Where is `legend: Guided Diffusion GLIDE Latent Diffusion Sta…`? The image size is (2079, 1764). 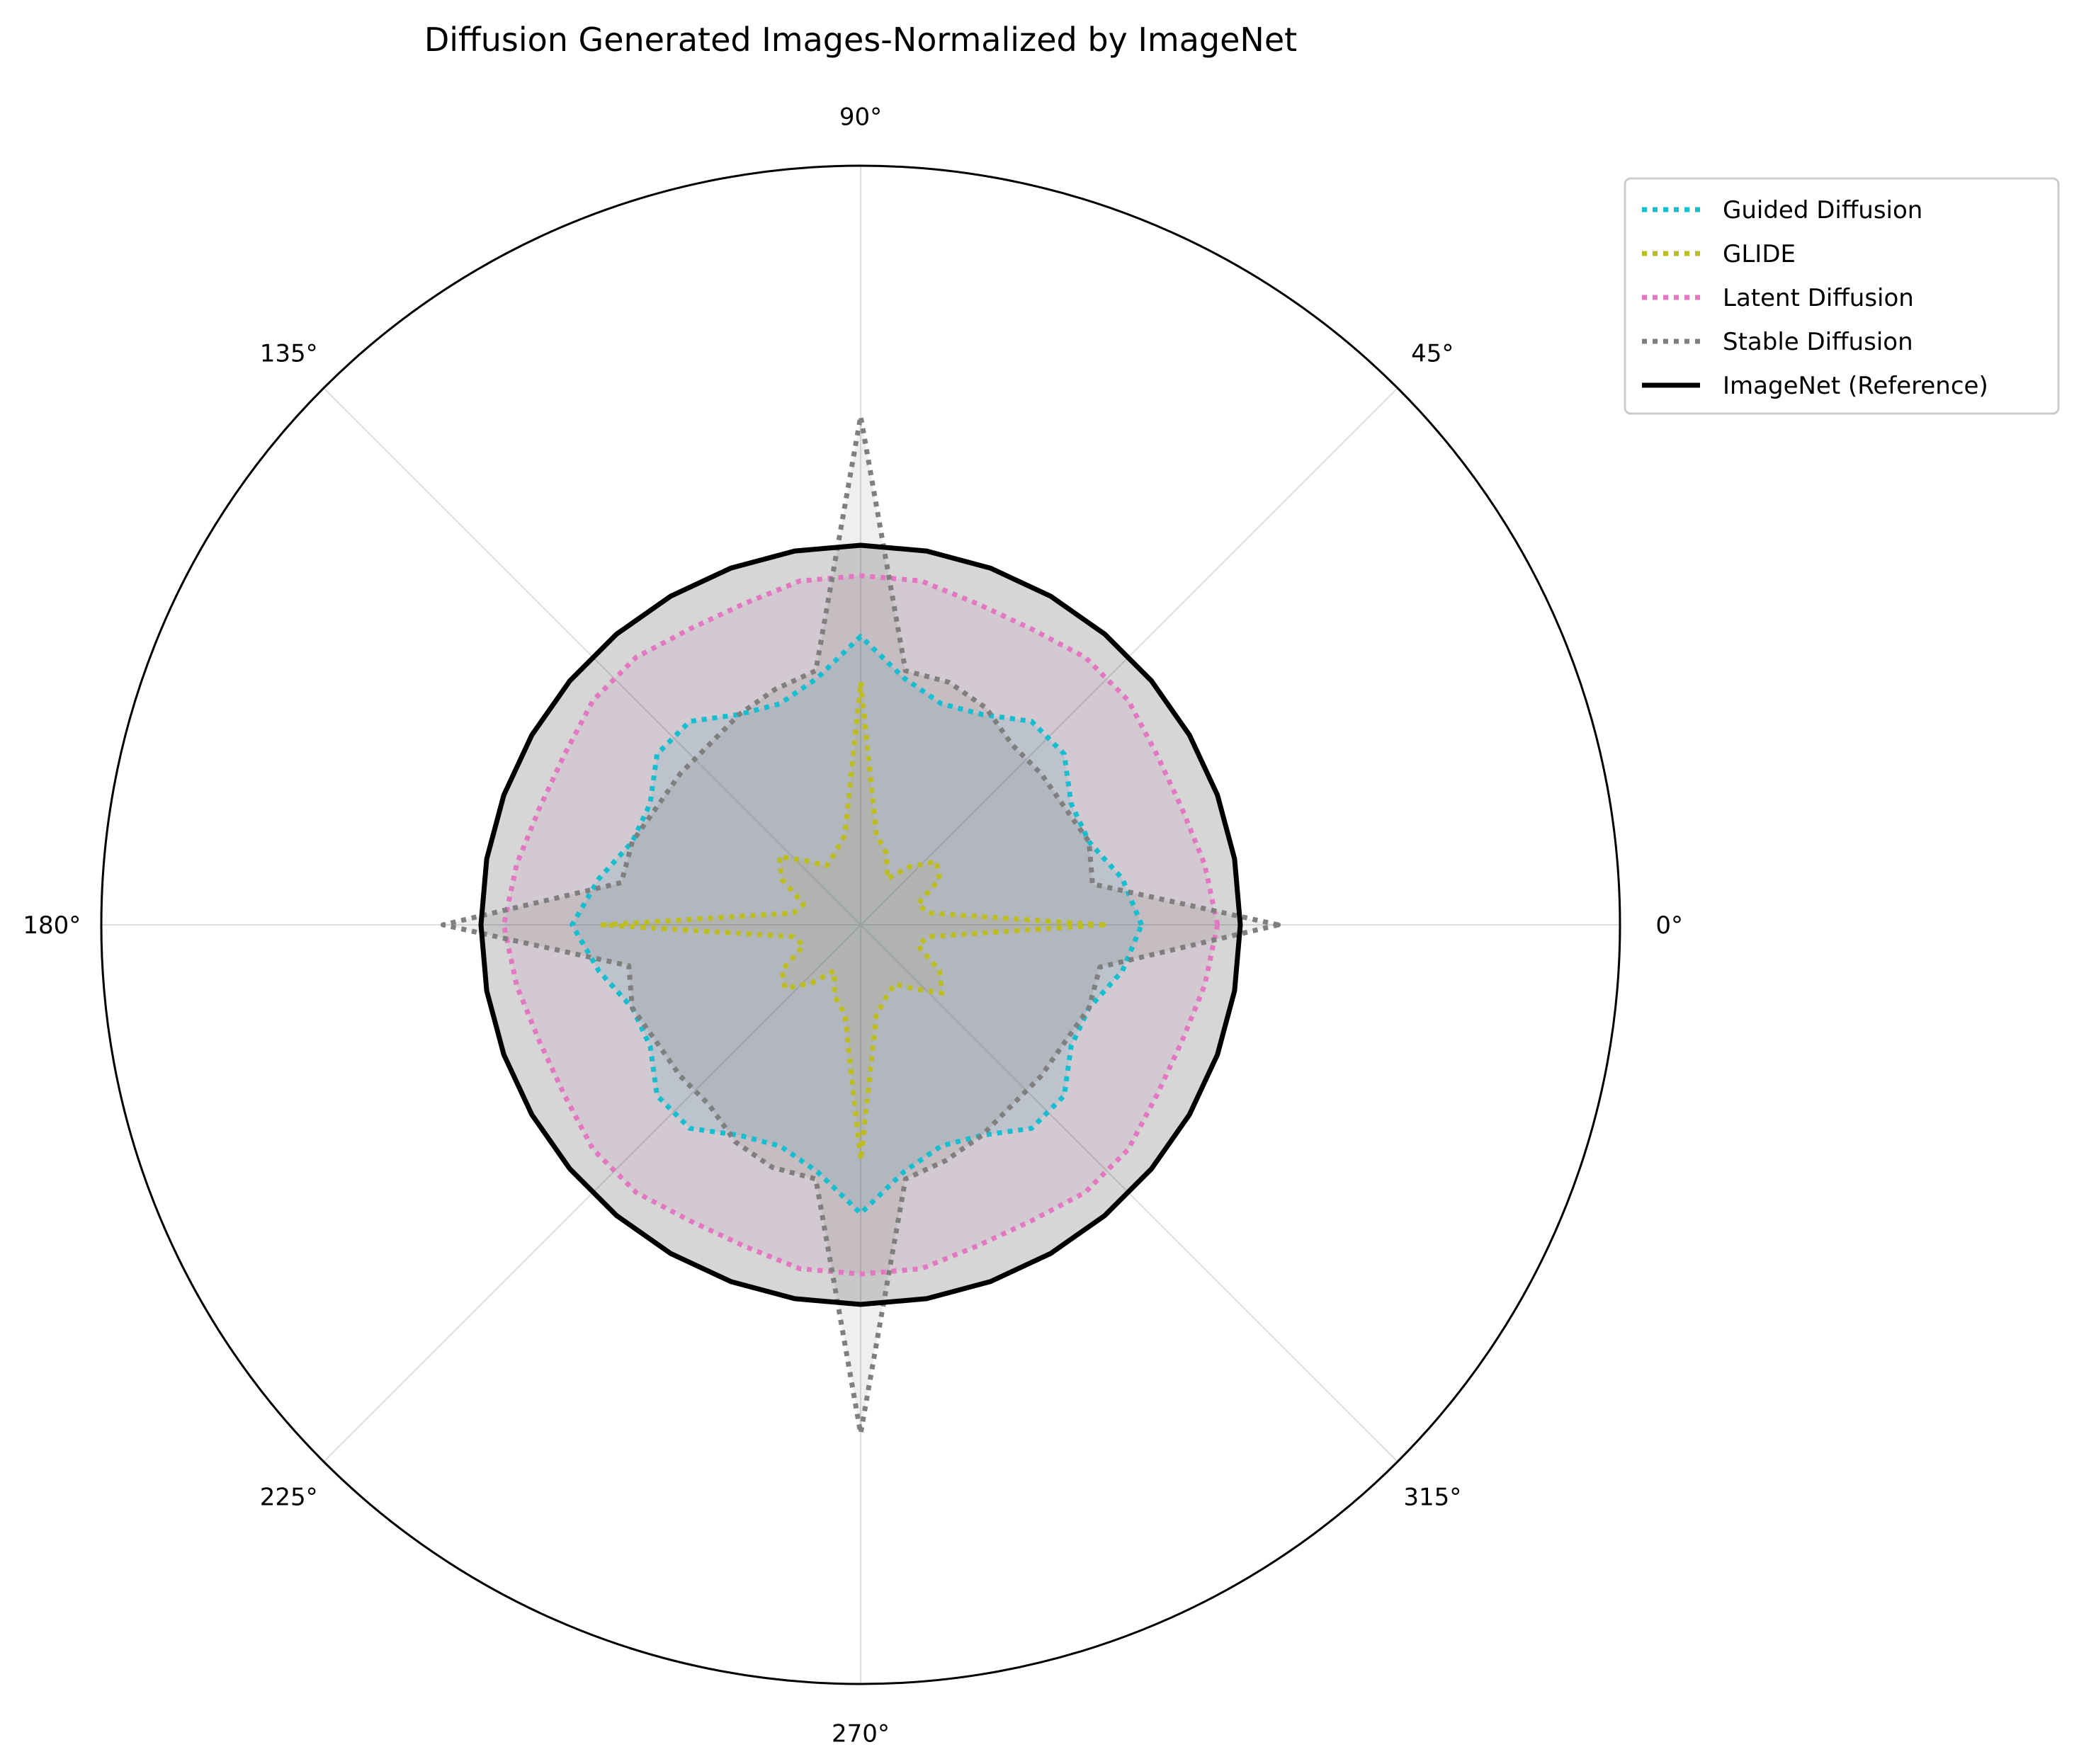
legend: Guided Diffusion GLIDE Latent Diffusion Sta… is located at coordinates (1842, 296).